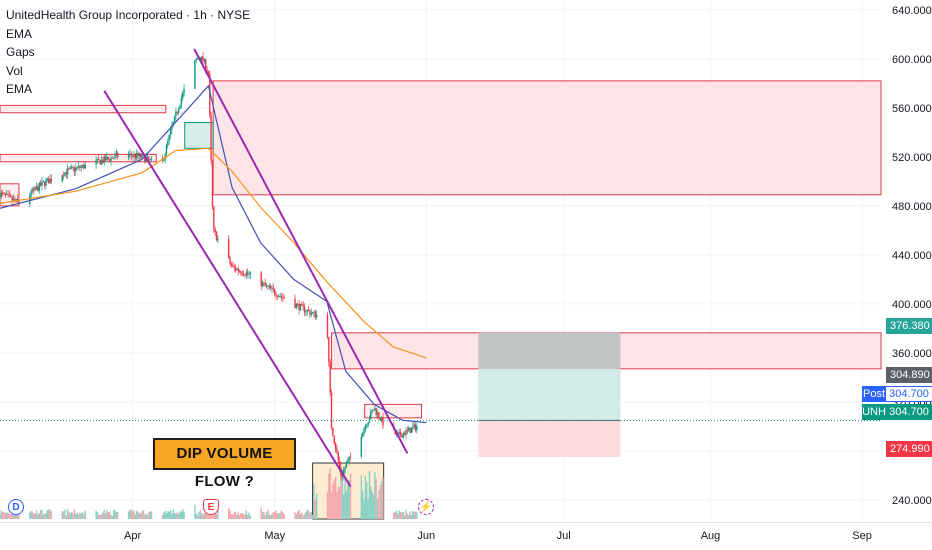 The height and width of the screenshot is (550, 932). Describe the element at coordinates (211, 507) in the screenshot. I see `earnings-icon: E` at that location.